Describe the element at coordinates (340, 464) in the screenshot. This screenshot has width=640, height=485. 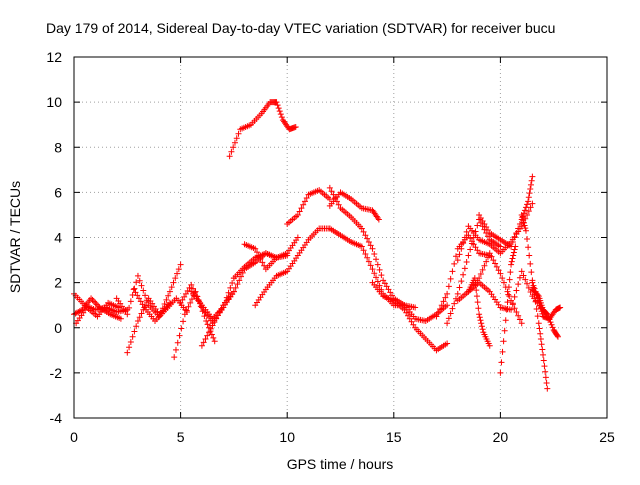
I see `x-axis-label: GPS time / hours` at that location.